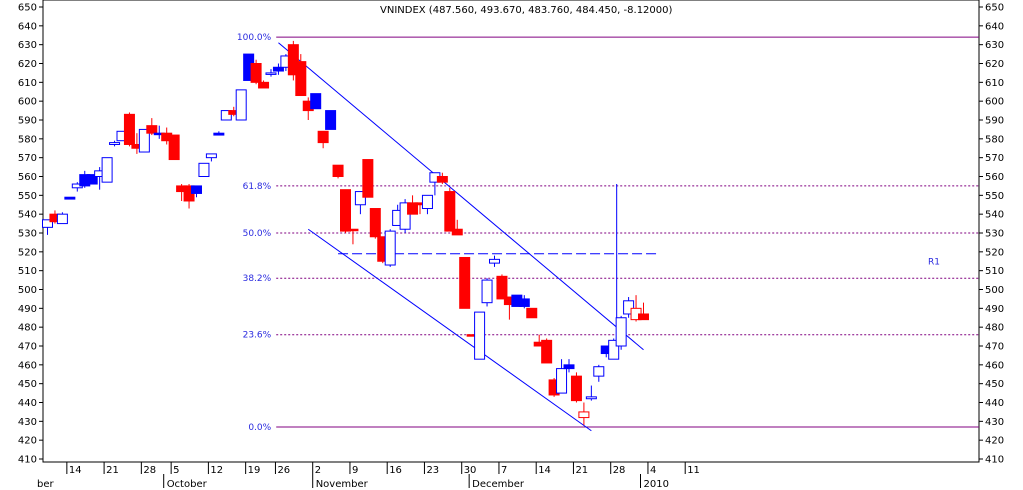 This screenshot has width=1023, height=490. I want to click on y-tick-label-left: 510, so click(27, 271).